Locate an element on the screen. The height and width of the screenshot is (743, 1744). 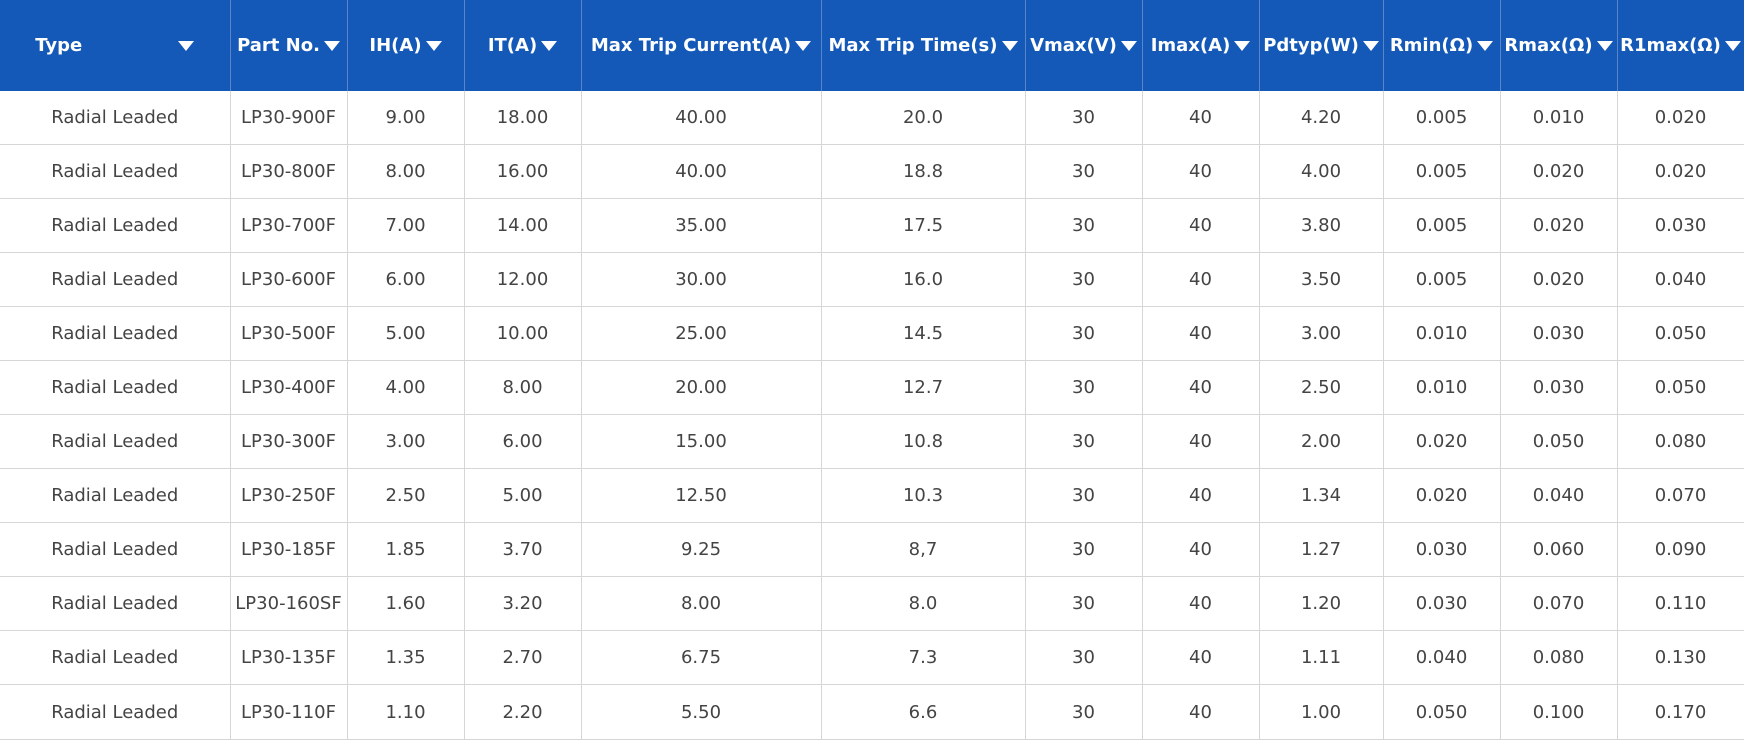
cell-max-trip-current: 8.00 is located at coordinates (701, 603).